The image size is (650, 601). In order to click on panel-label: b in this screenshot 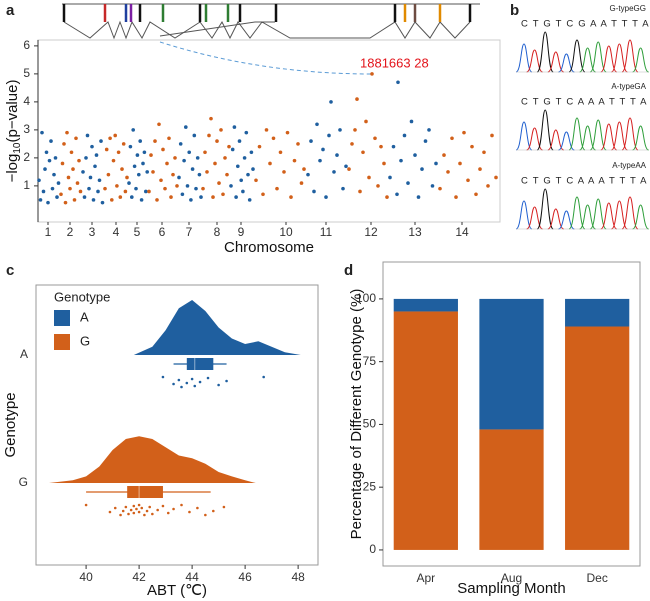, I will do `click(514, 10)`.